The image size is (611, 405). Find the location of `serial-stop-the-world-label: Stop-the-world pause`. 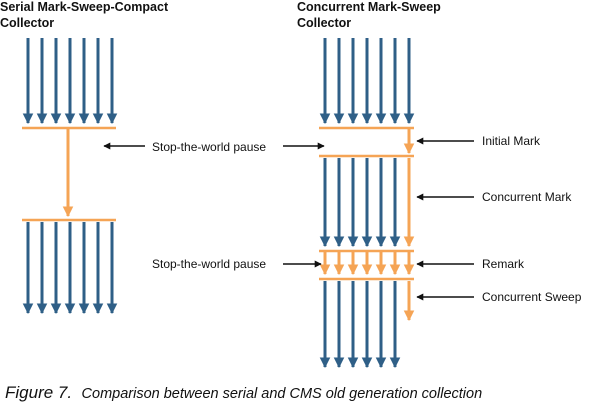

serial-stop-the-world-label: Stop-the-world pause is located at coordinates (209, 147).